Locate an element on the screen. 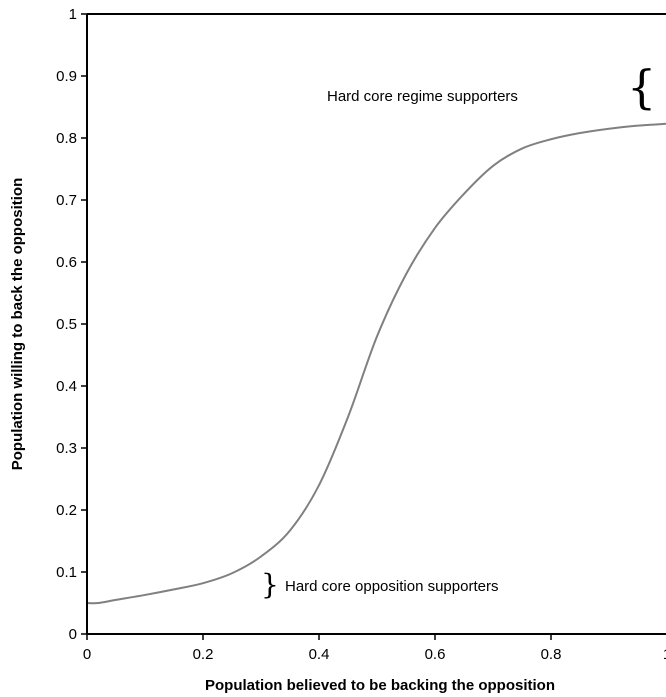 Image resolution: width=666 pixels, height=697 pixels. x-tick-label: 0.6 is located at coordinates (435, 654).